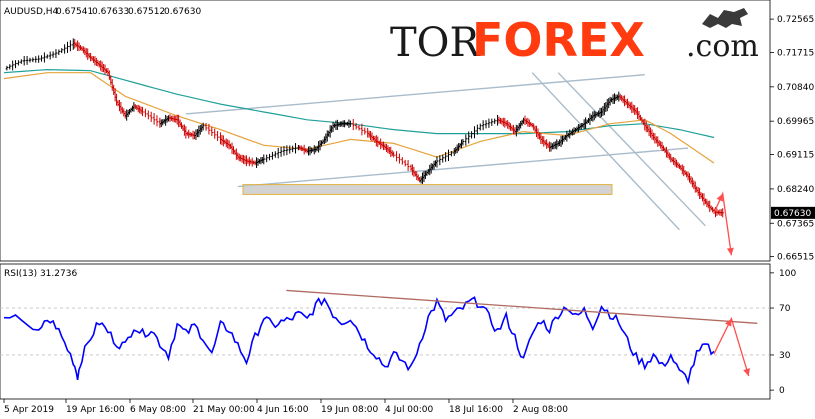 This screenshot has height=419, width=815. Describe the element at coordinates (29, 410) in the screenshot. I see `x-tick-label: 5 Apr 2019` at that location.